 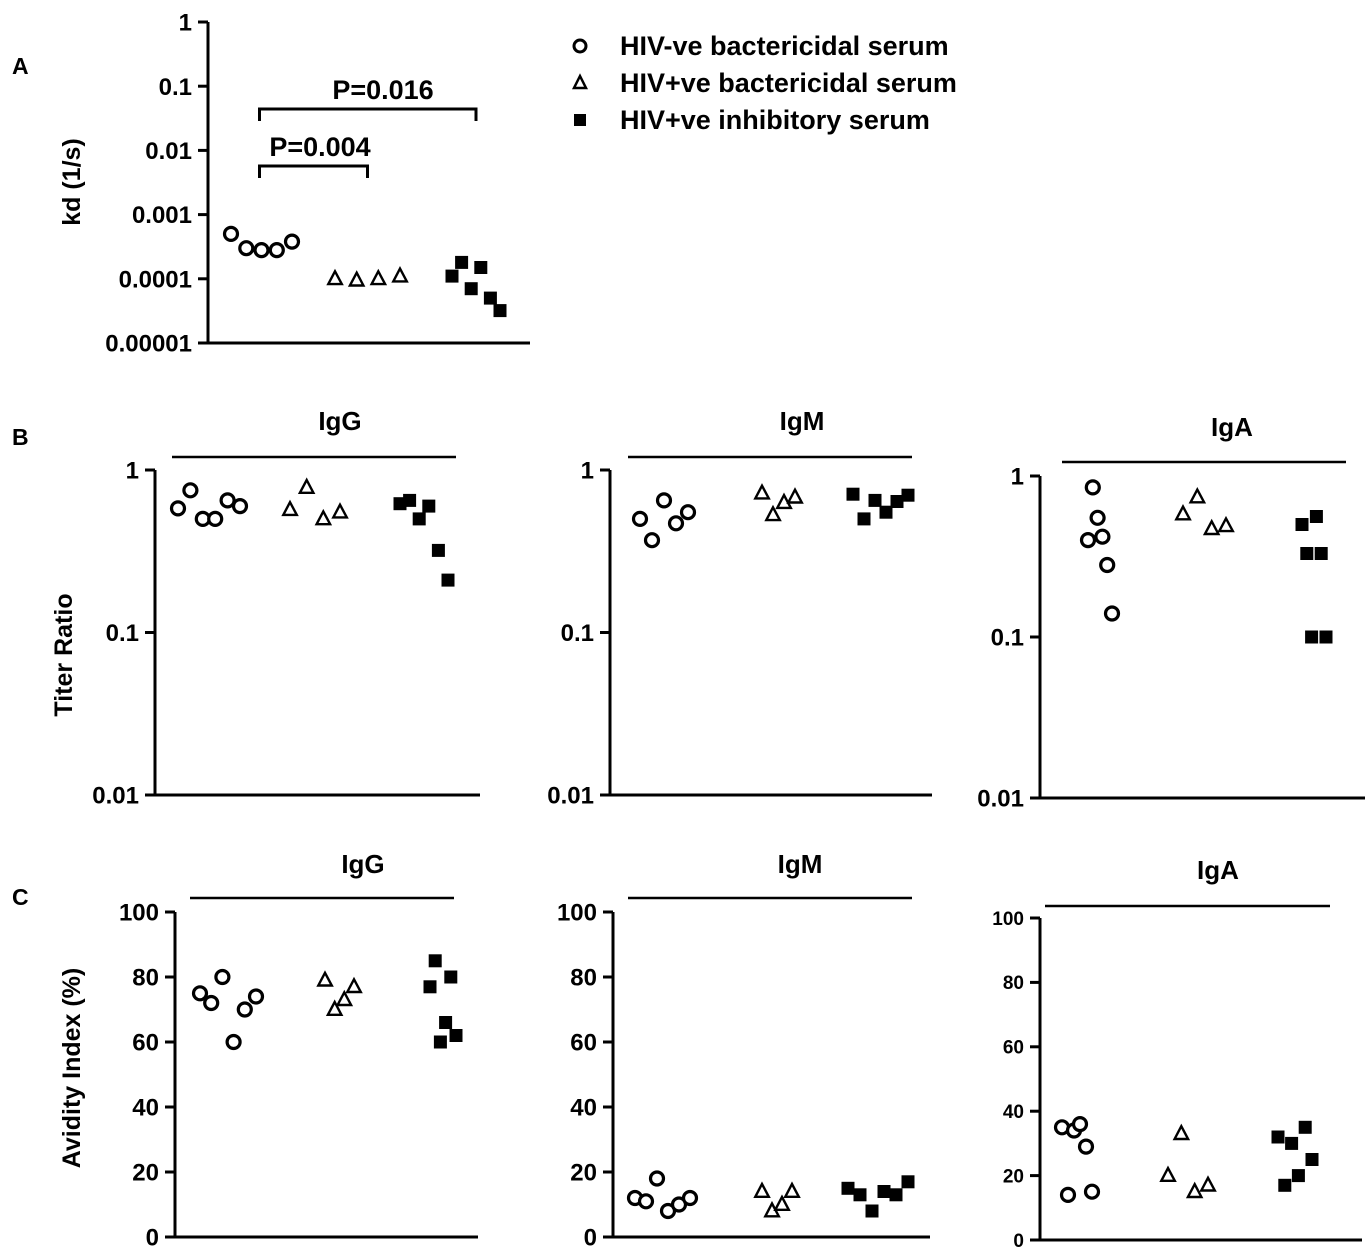 I want to click on legend-item-hiv-pos-bactericidal: HIV+ve bactericidal serum, so click(x=764, y=83).